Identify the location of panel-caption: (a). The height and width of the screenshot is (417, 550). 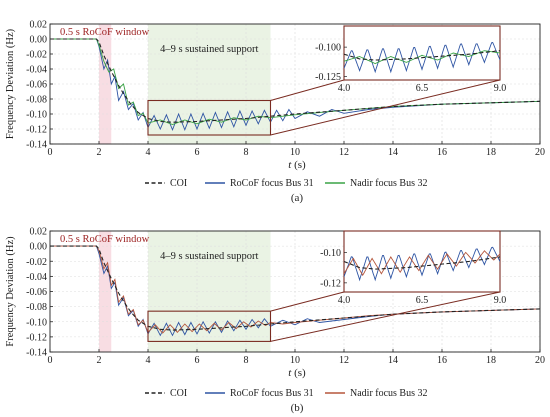
(297, 198).